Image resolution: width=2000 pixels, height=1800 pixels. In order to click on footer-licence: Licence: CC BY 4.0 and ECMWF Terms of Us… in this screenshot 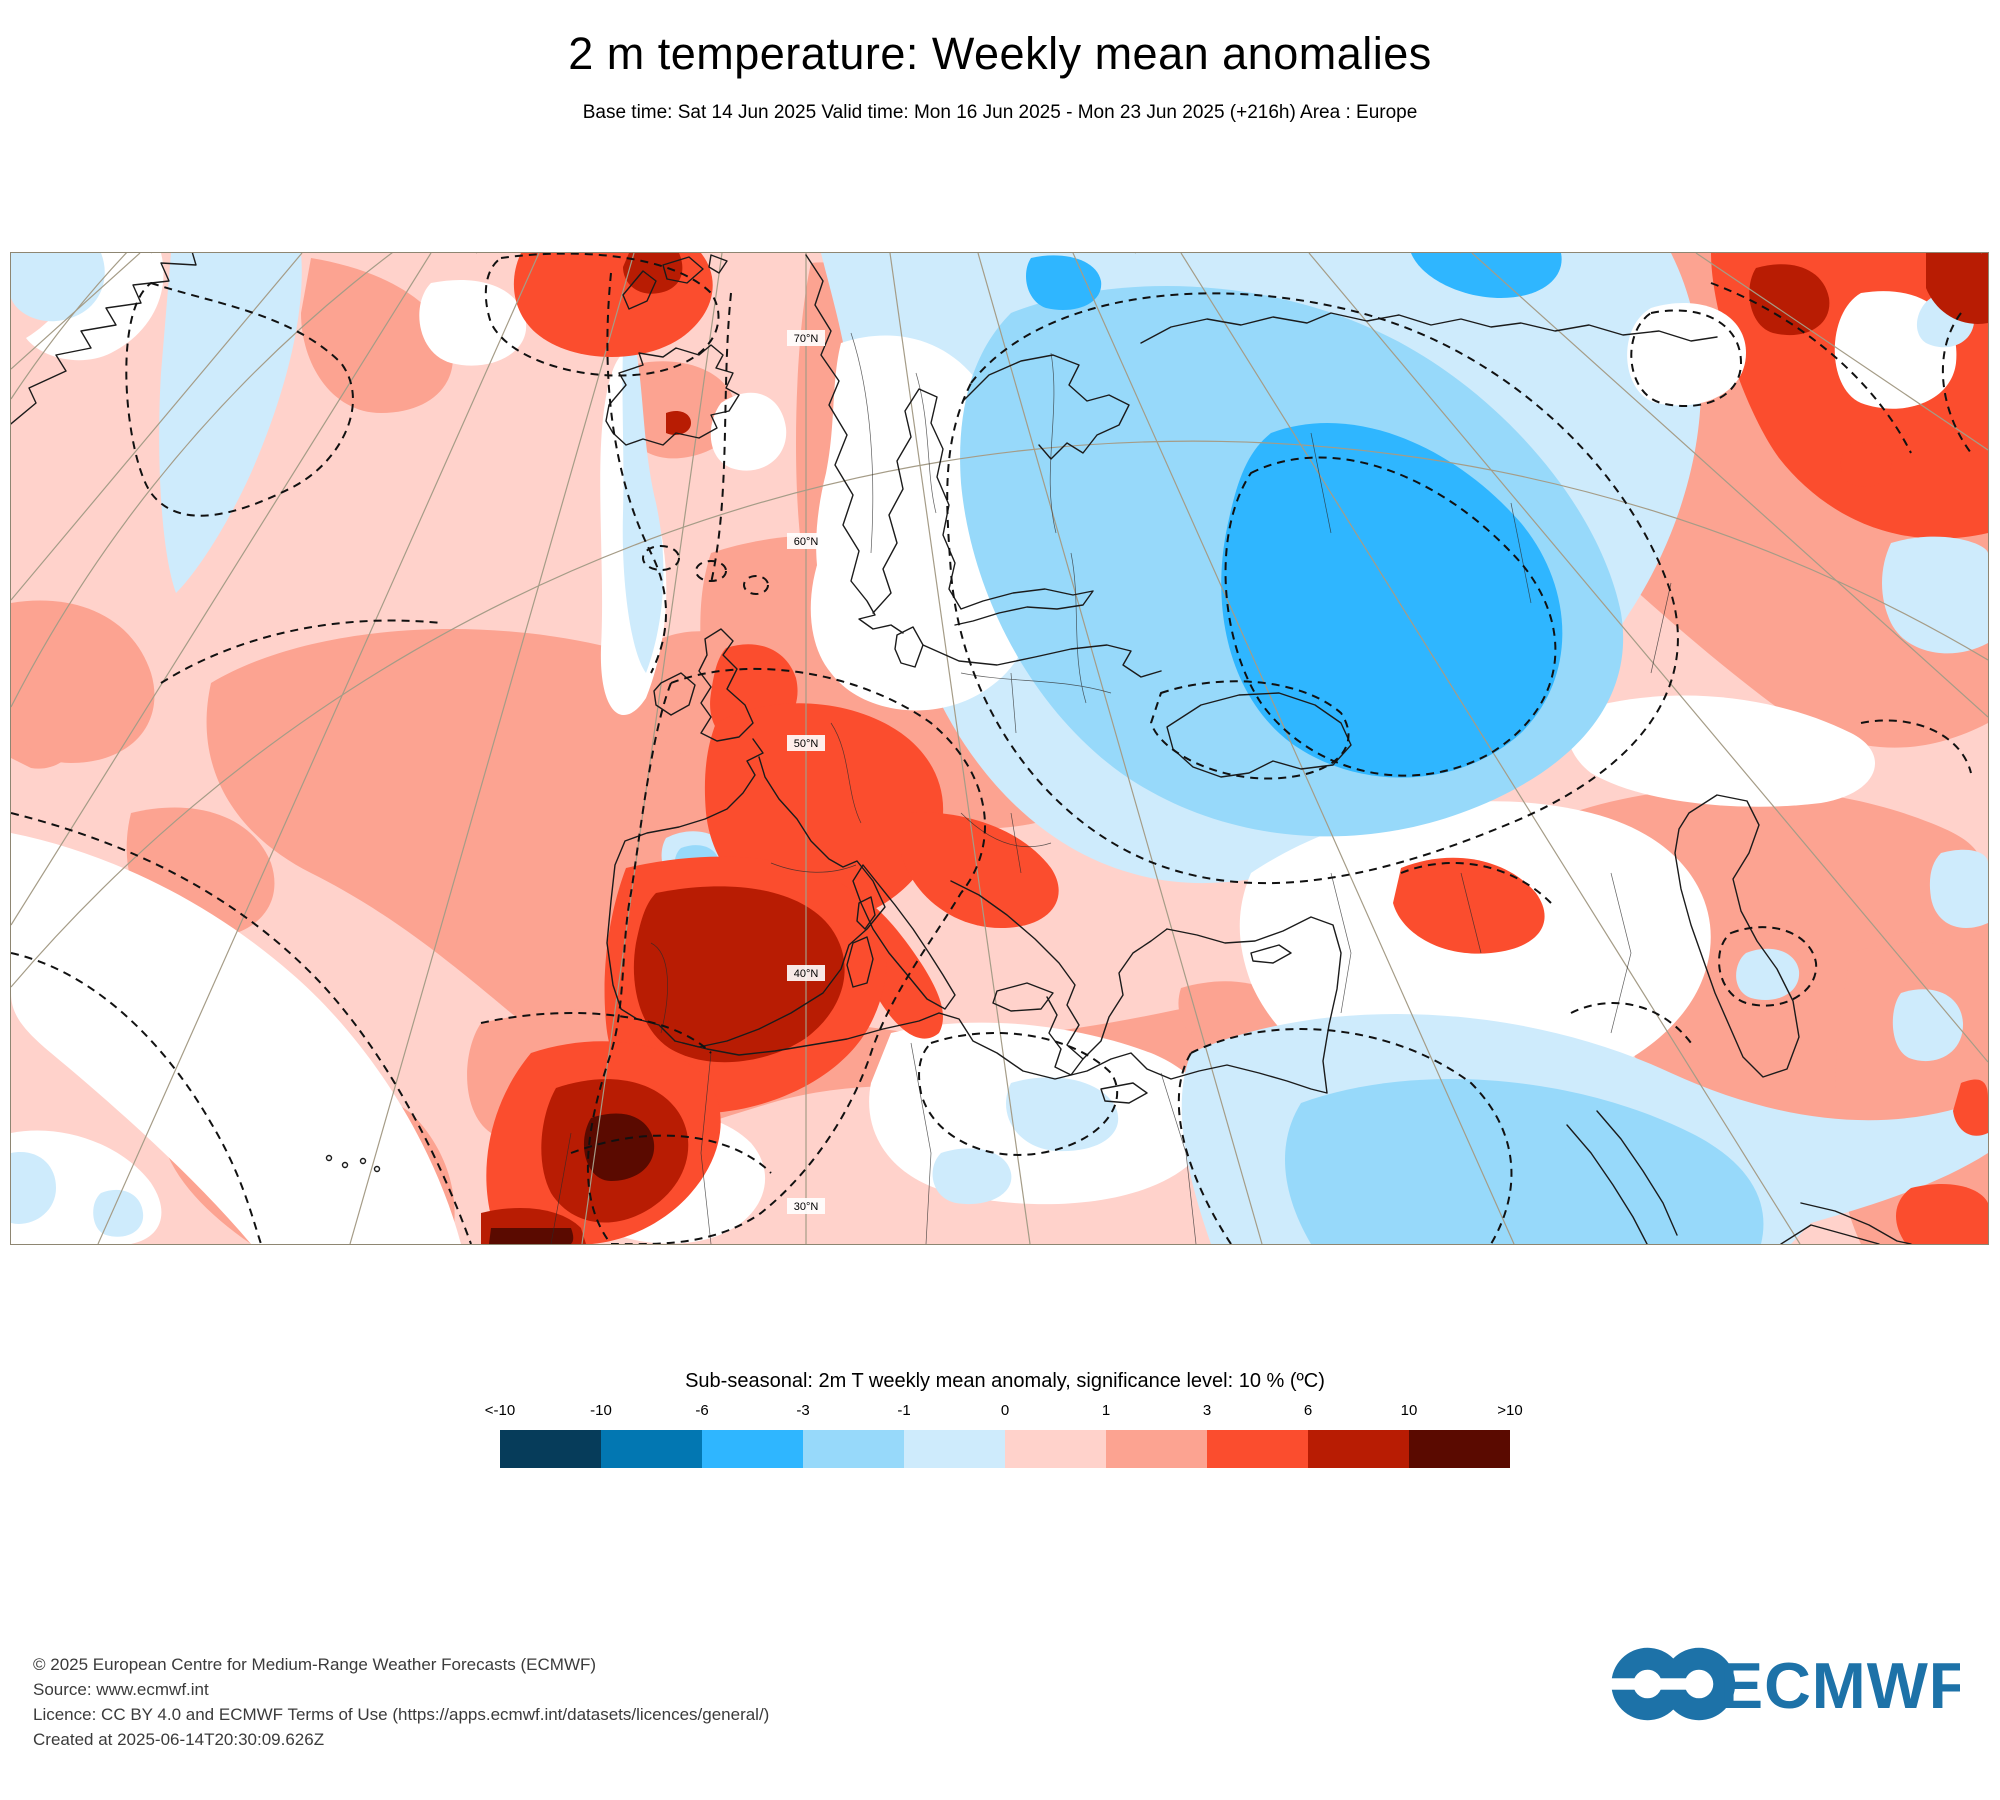, I will do `click(401, 1714)`.